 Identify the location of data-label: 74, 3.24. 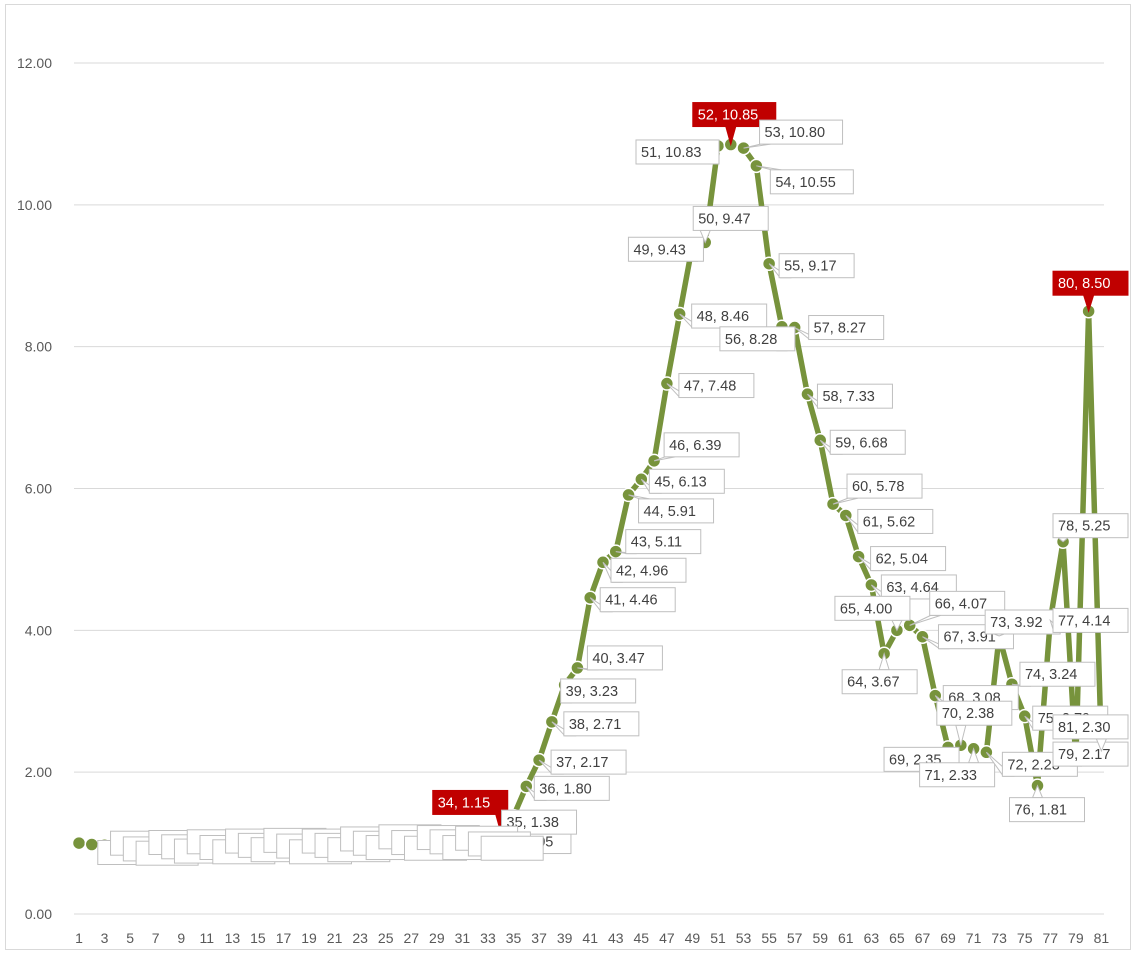
(1053, 674).